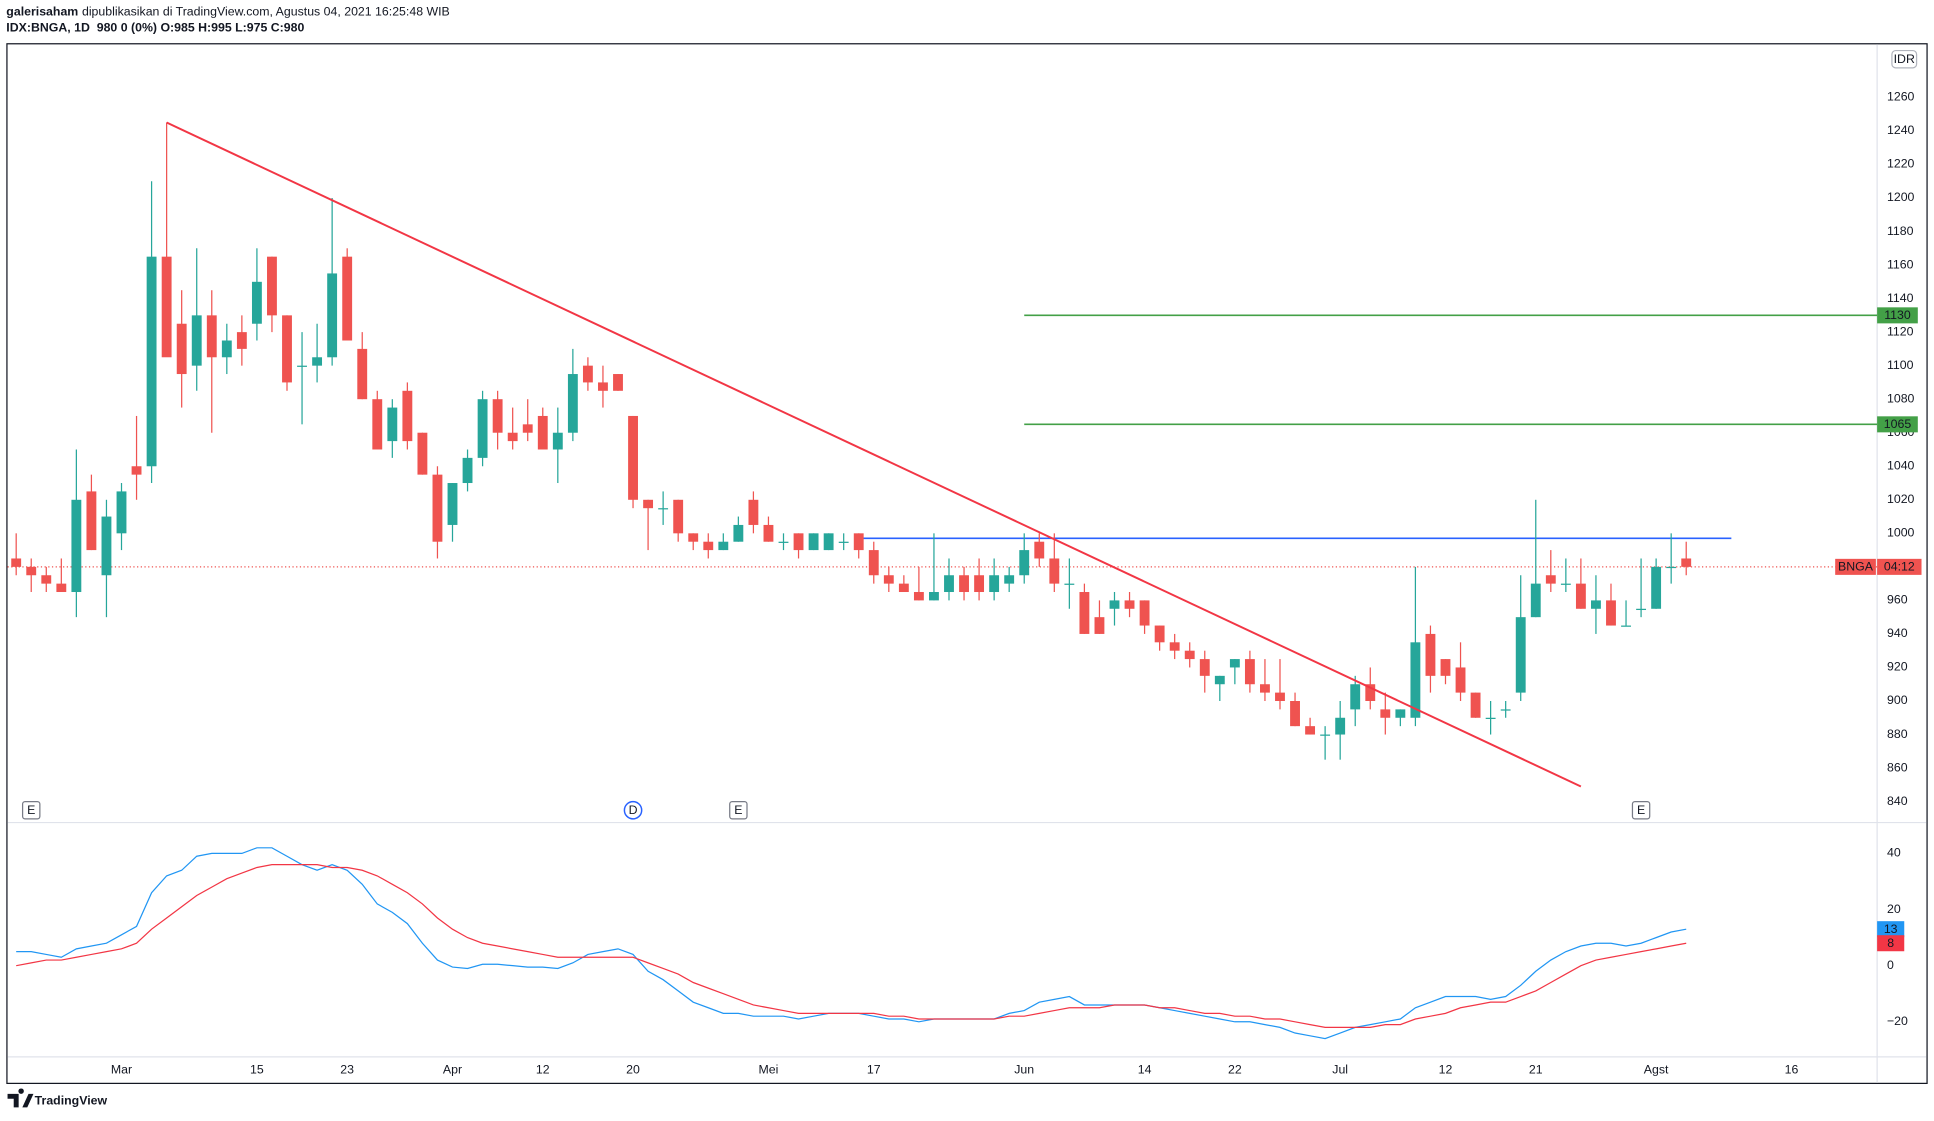 Image resolution: width=1934 pixels, height=1121 pixels. I want to click on value-label: 8, so click(1890, 943).